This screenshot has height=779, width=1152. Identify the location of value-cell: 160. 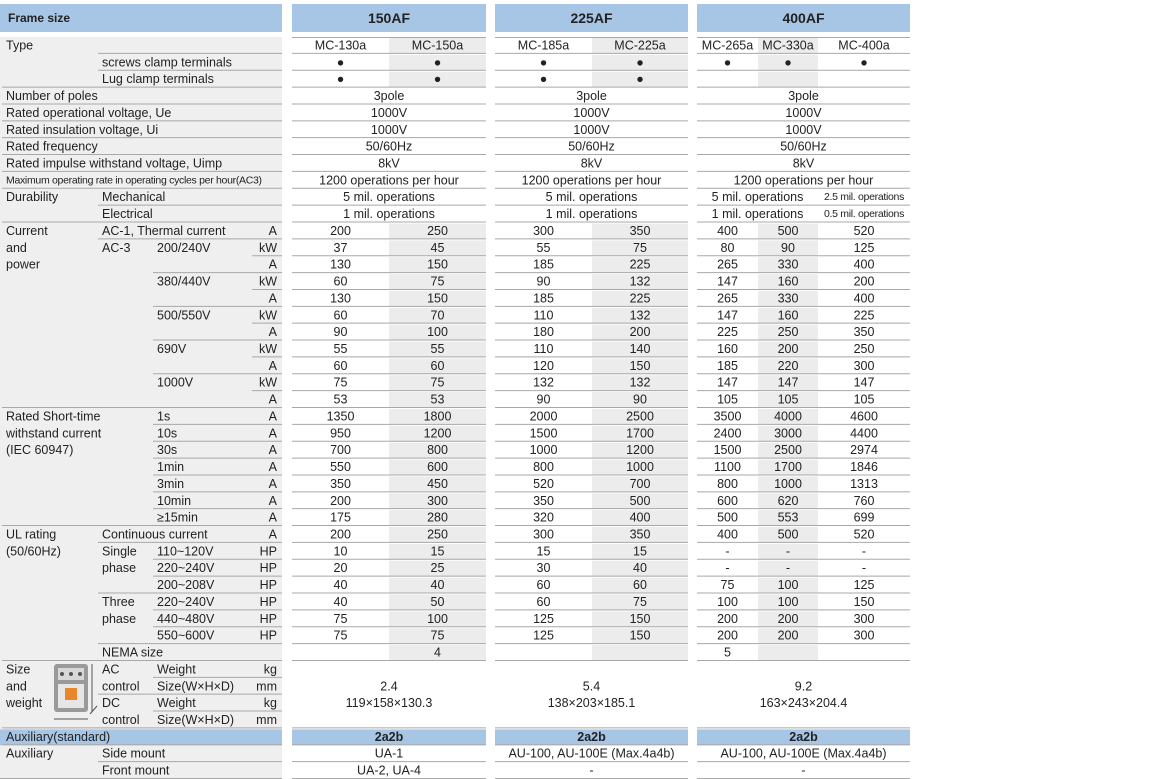
(788, 282).